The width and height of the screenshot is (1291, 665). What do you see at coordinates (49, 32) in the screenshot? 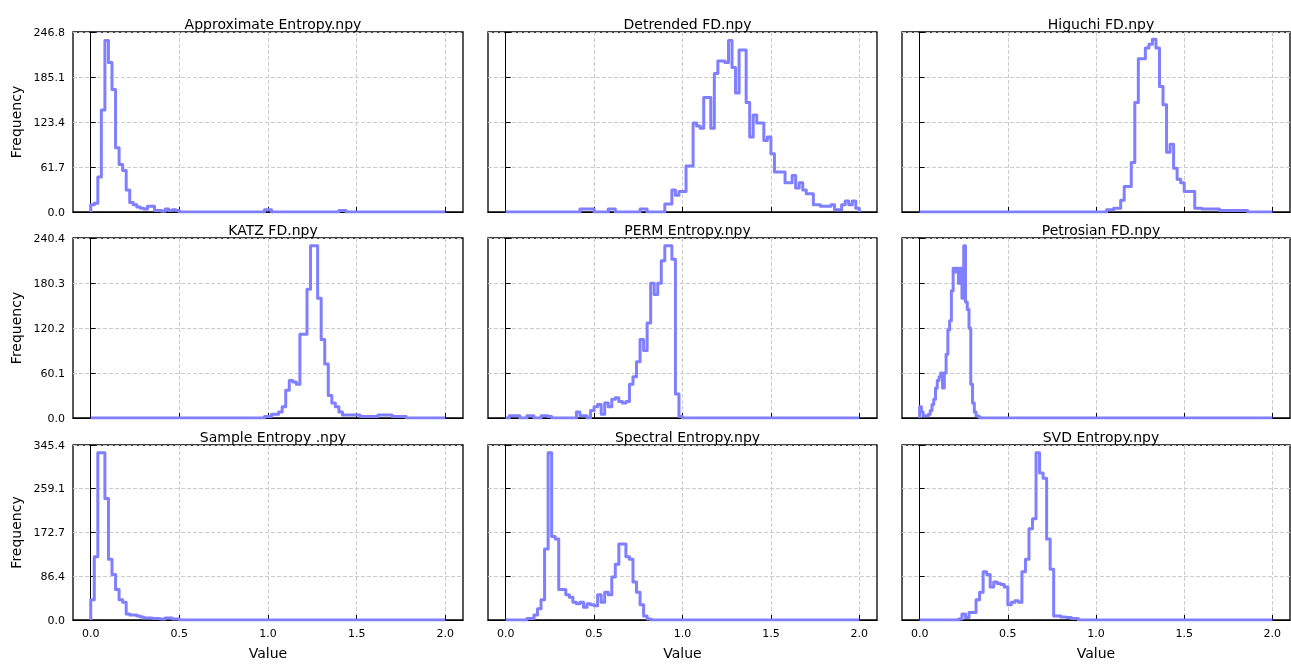
I see `y-tick-label: 246.8` at bounding box center [49, 32].